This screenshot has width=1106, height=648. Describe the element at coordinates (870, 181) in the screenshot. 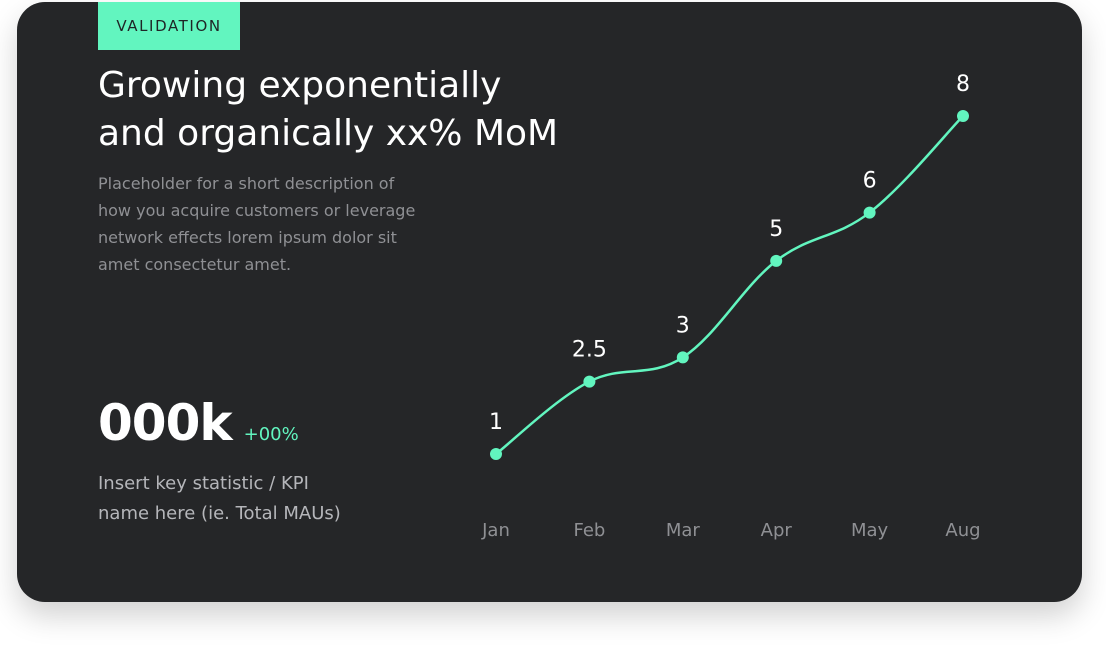

I see `data-label: 6` at that location.